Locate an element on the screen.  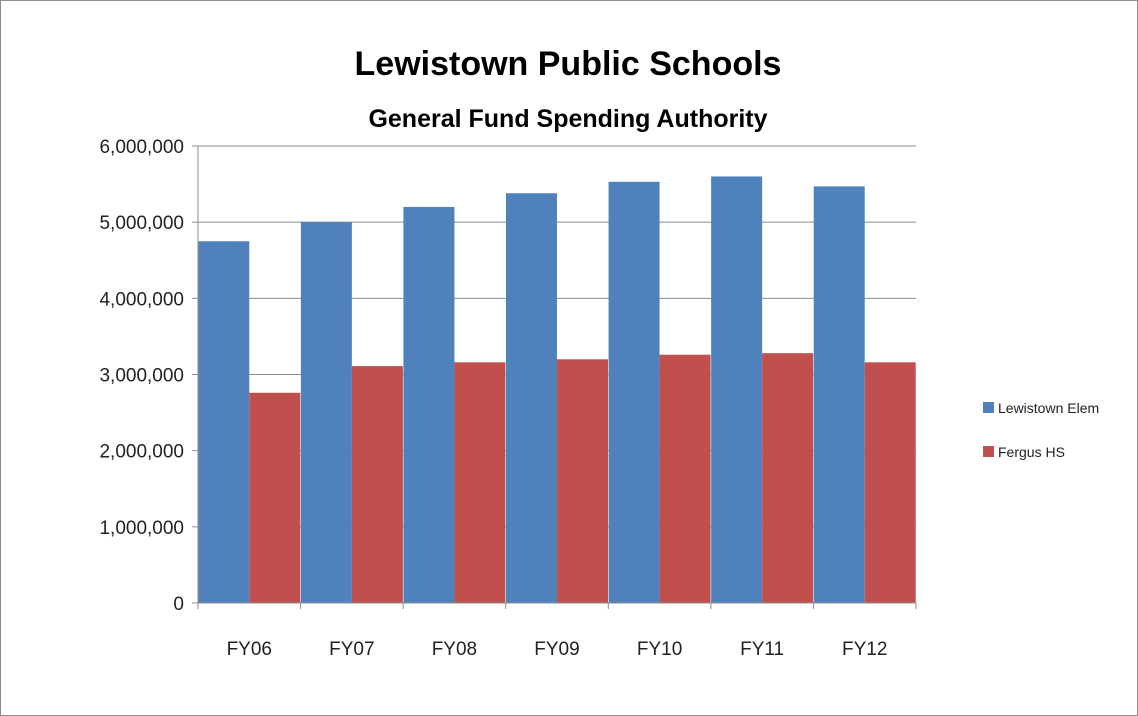
x-tick-label: FY08 is located at coordinates (454, 649).